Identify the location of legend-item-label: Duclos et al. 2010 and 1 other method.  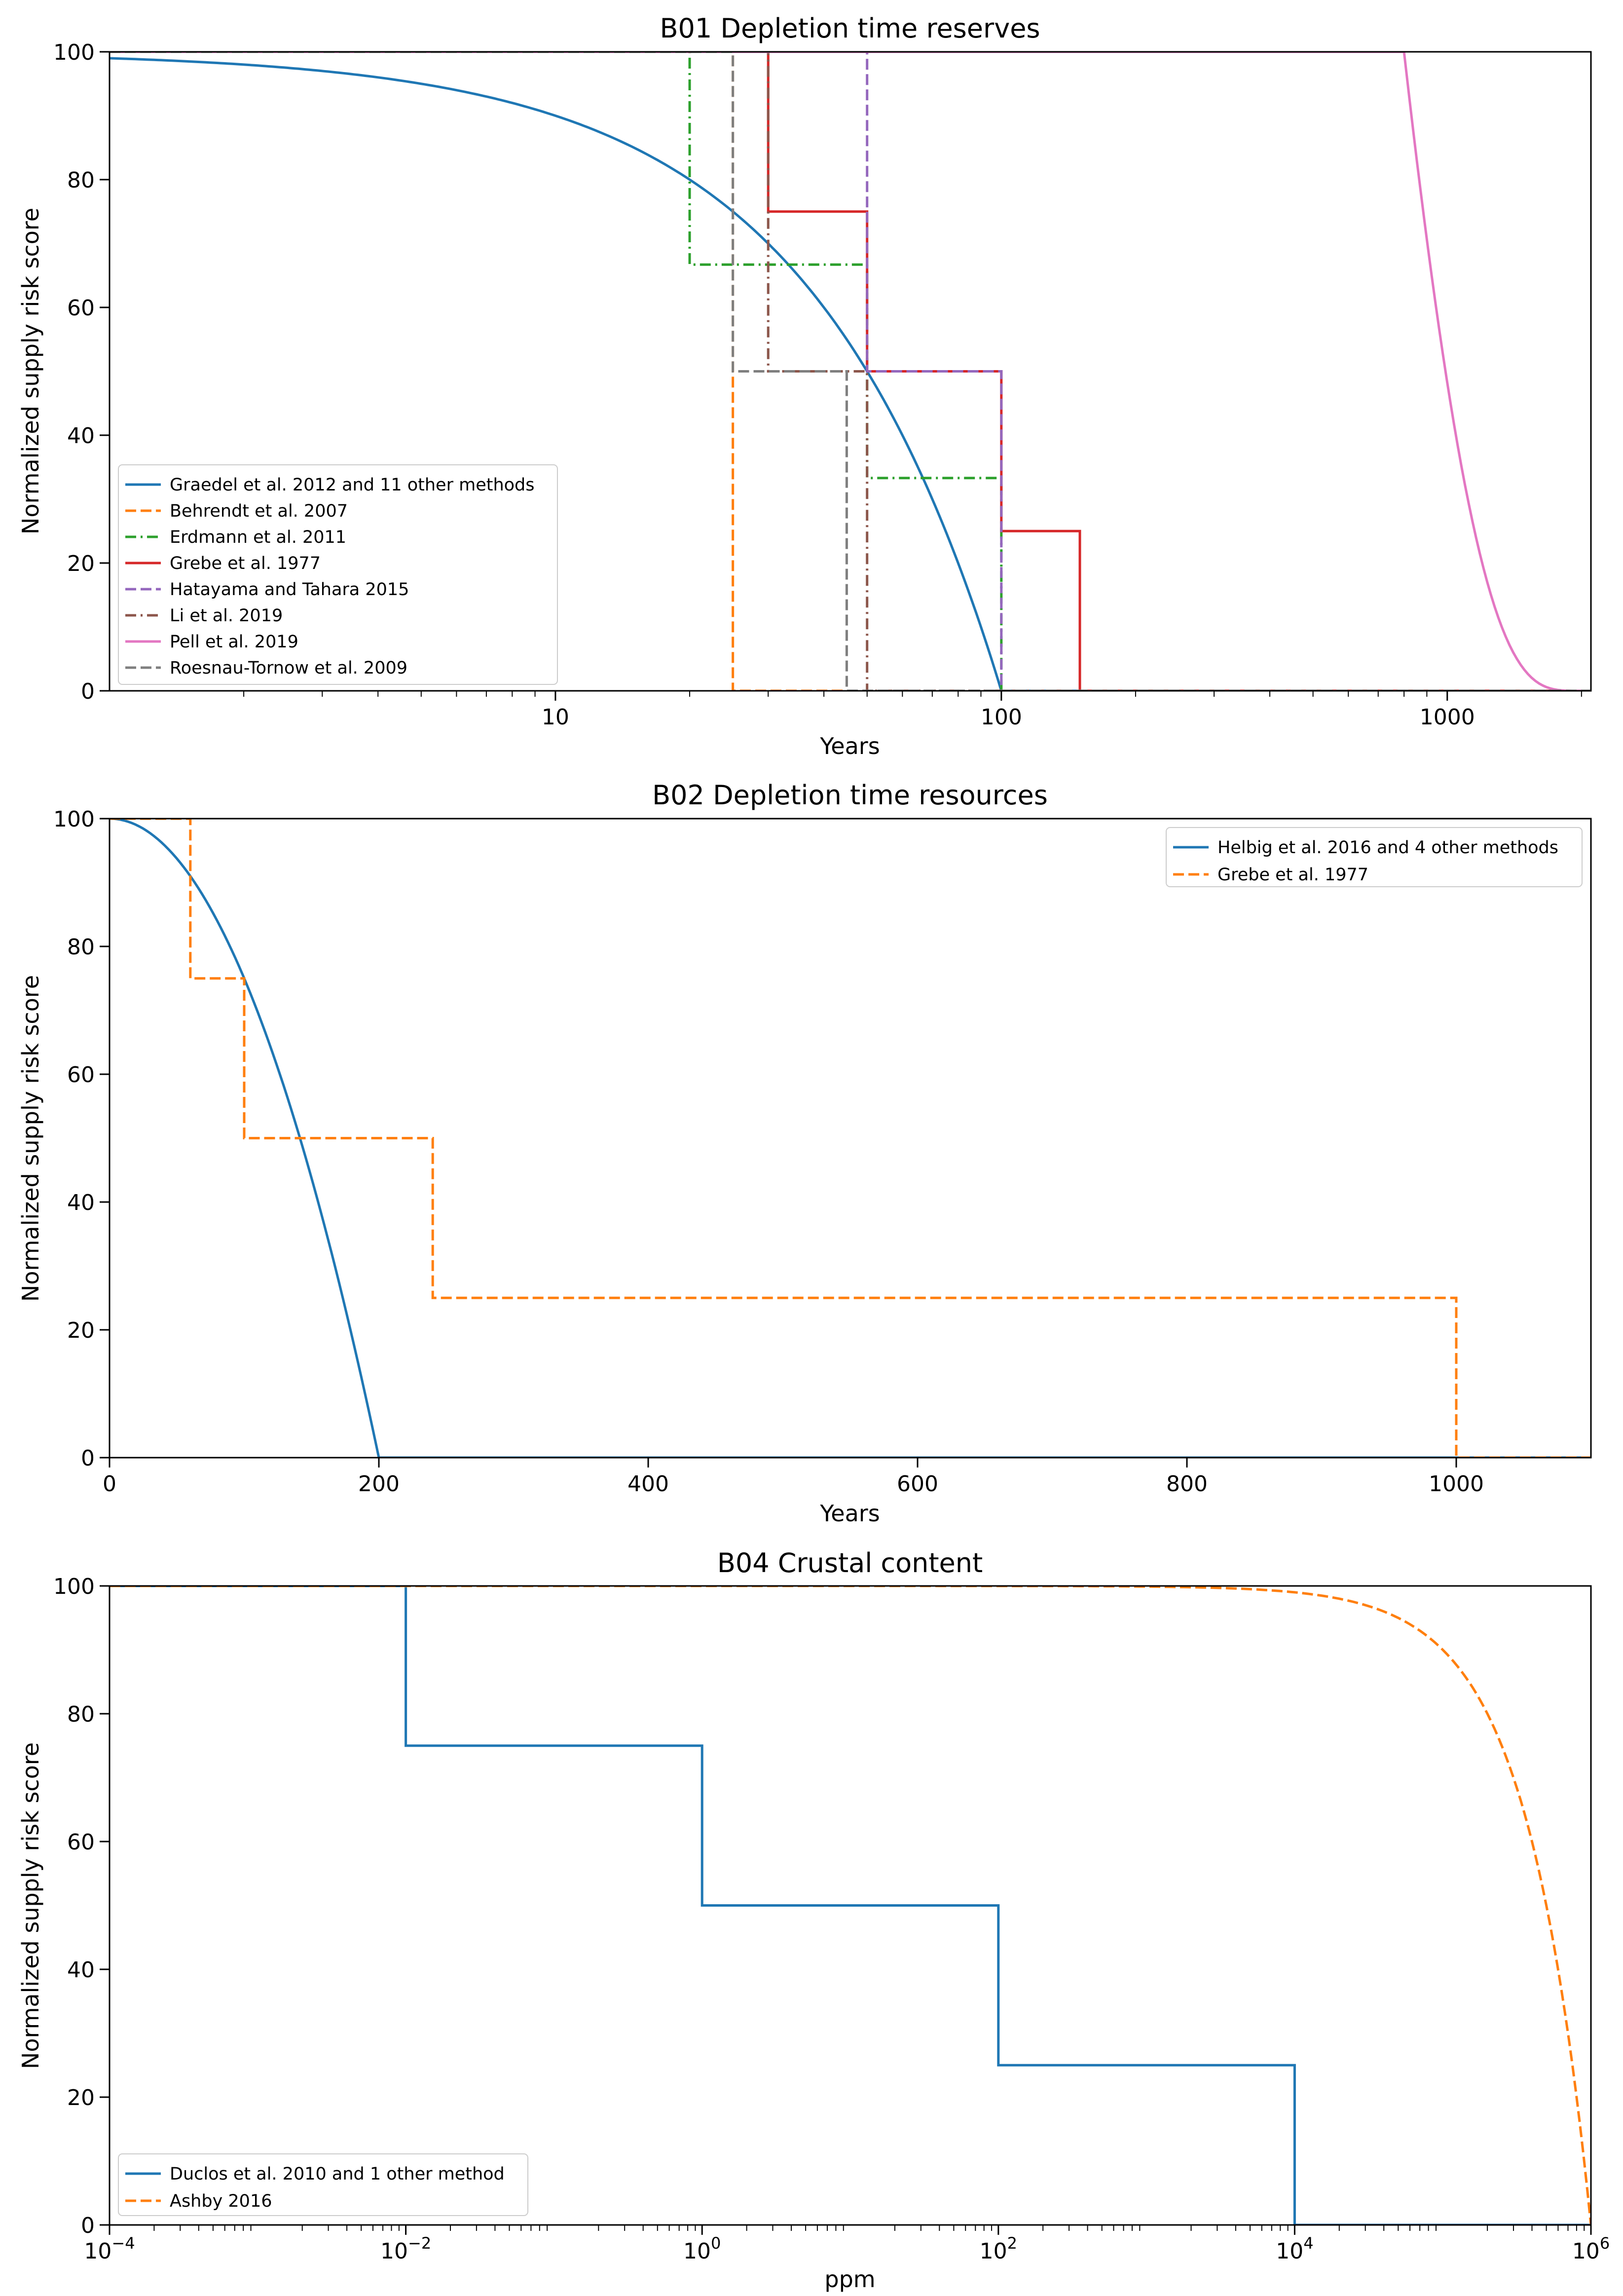
(337, 2174).